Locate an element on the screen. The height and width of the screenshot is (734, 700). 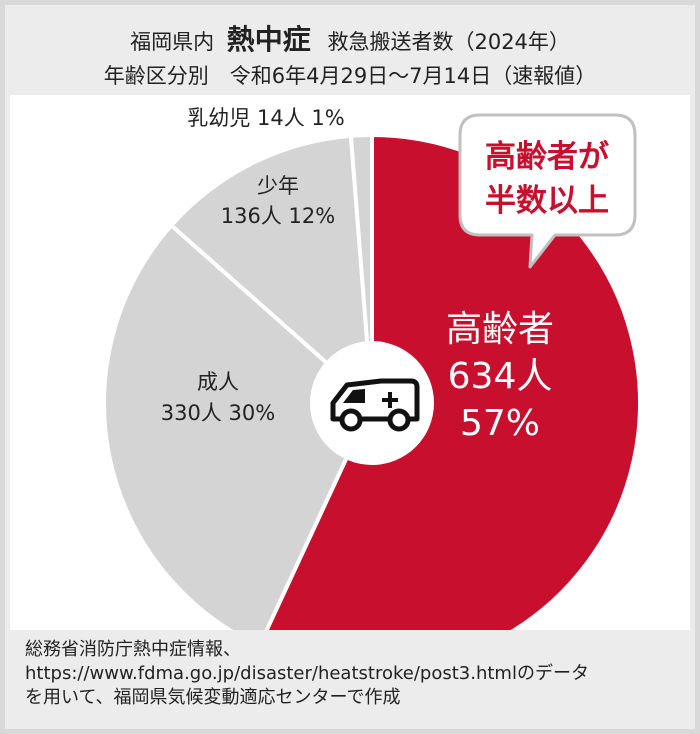
slice-infant is located at coordinates (361, 269).